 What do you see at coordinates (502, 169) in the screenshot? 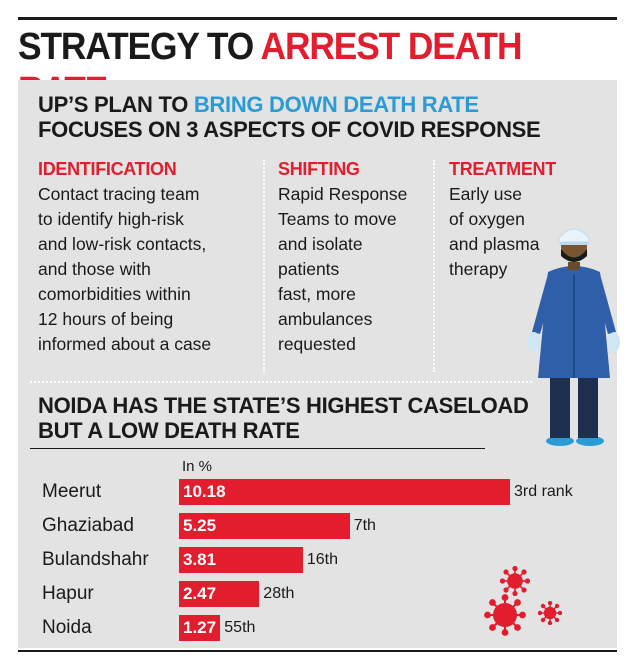
I see `aspect-heading: TREATMENT` at bounding box center [502, 169].